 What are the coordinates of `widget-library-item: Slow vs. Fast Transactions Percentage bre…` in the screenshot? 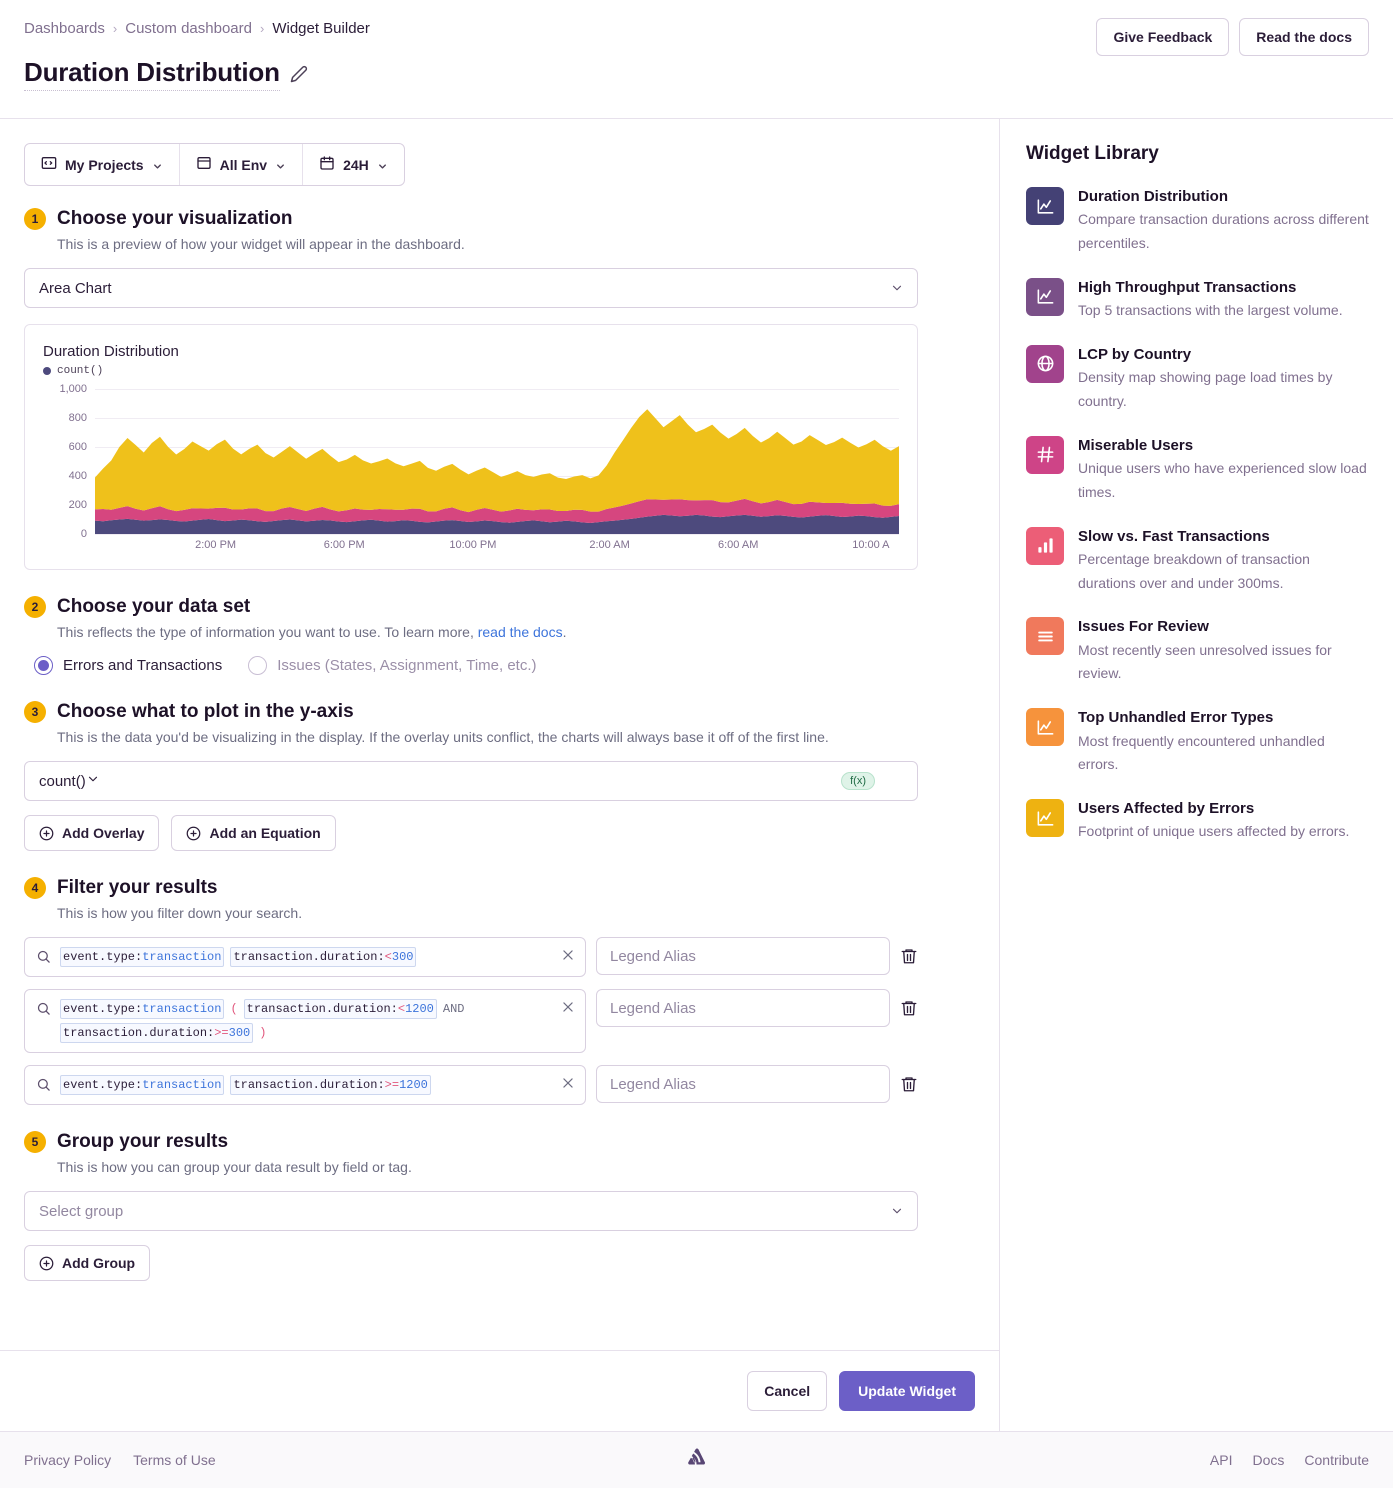 It's located at (1197, 561).